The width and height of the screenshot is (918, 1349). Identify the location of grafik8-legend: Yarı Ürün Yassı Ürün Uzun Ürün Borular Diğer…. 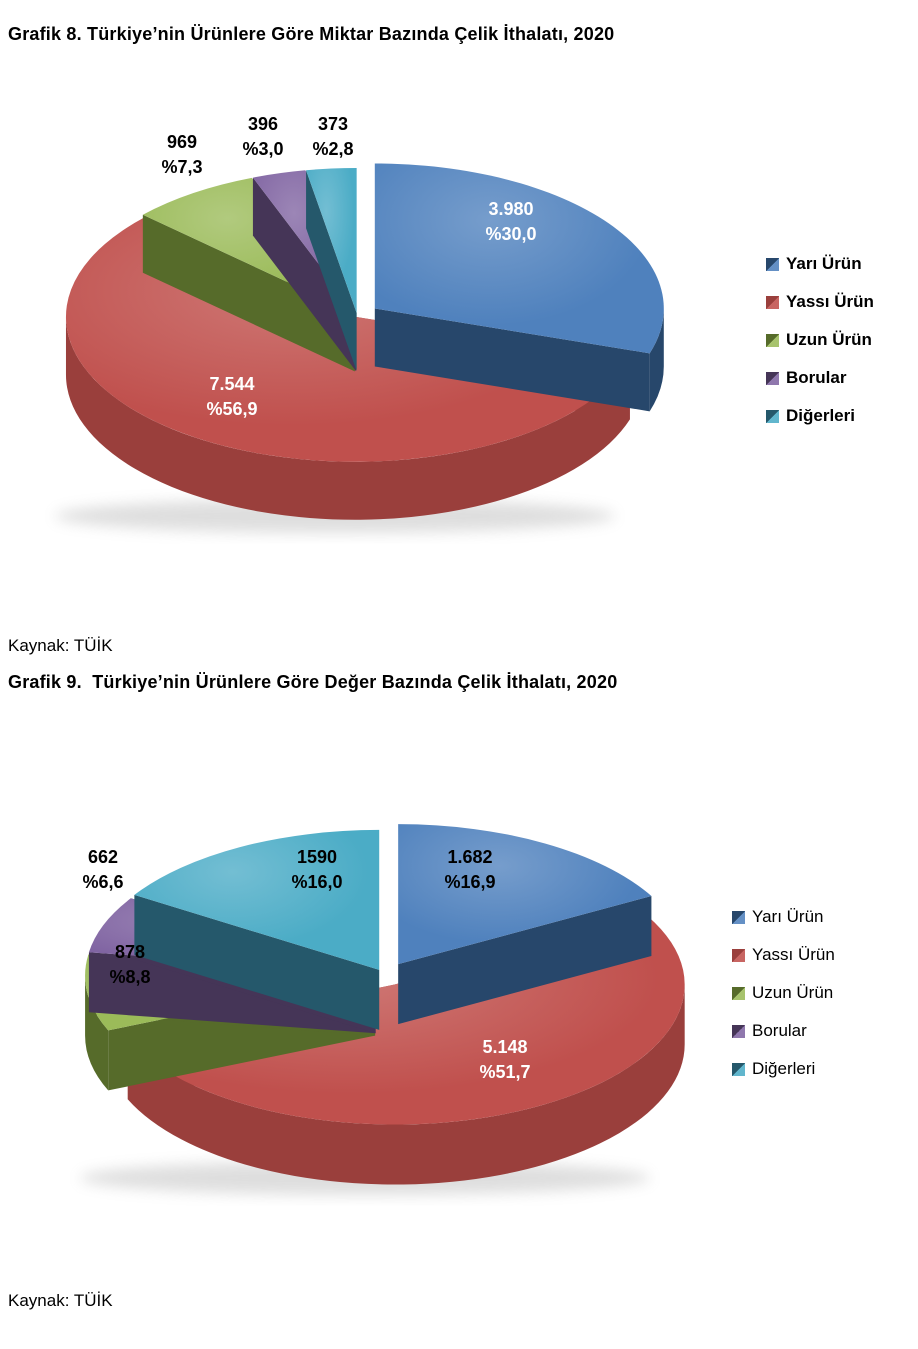
(820, 349).